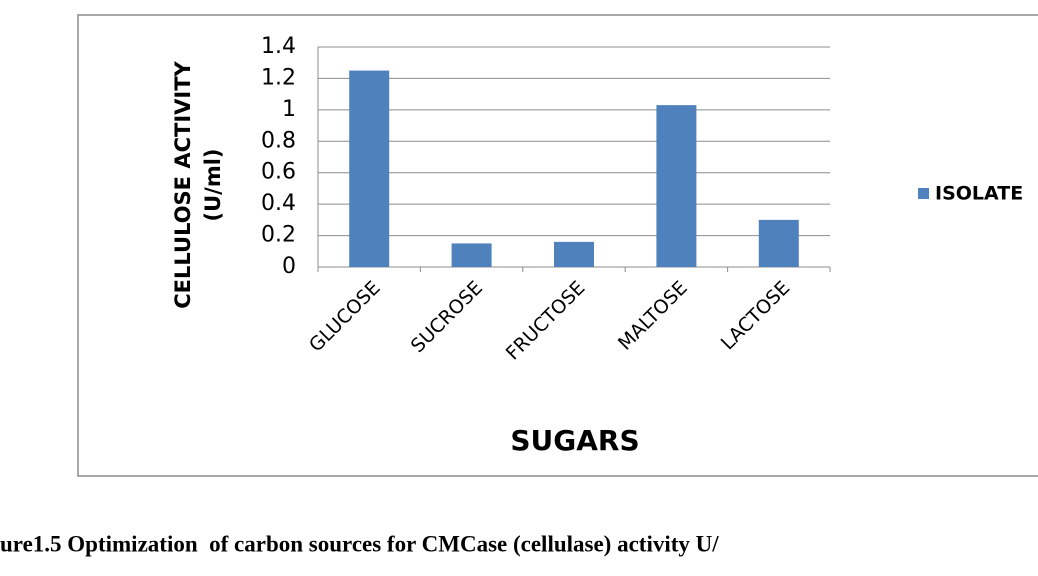 The width and height of the screenshot is (1038, 576). What do you see at coordinates (278, 235) in the screenshot?
I see `y-tick-label: 0.2` at bounding box center [278, 235].